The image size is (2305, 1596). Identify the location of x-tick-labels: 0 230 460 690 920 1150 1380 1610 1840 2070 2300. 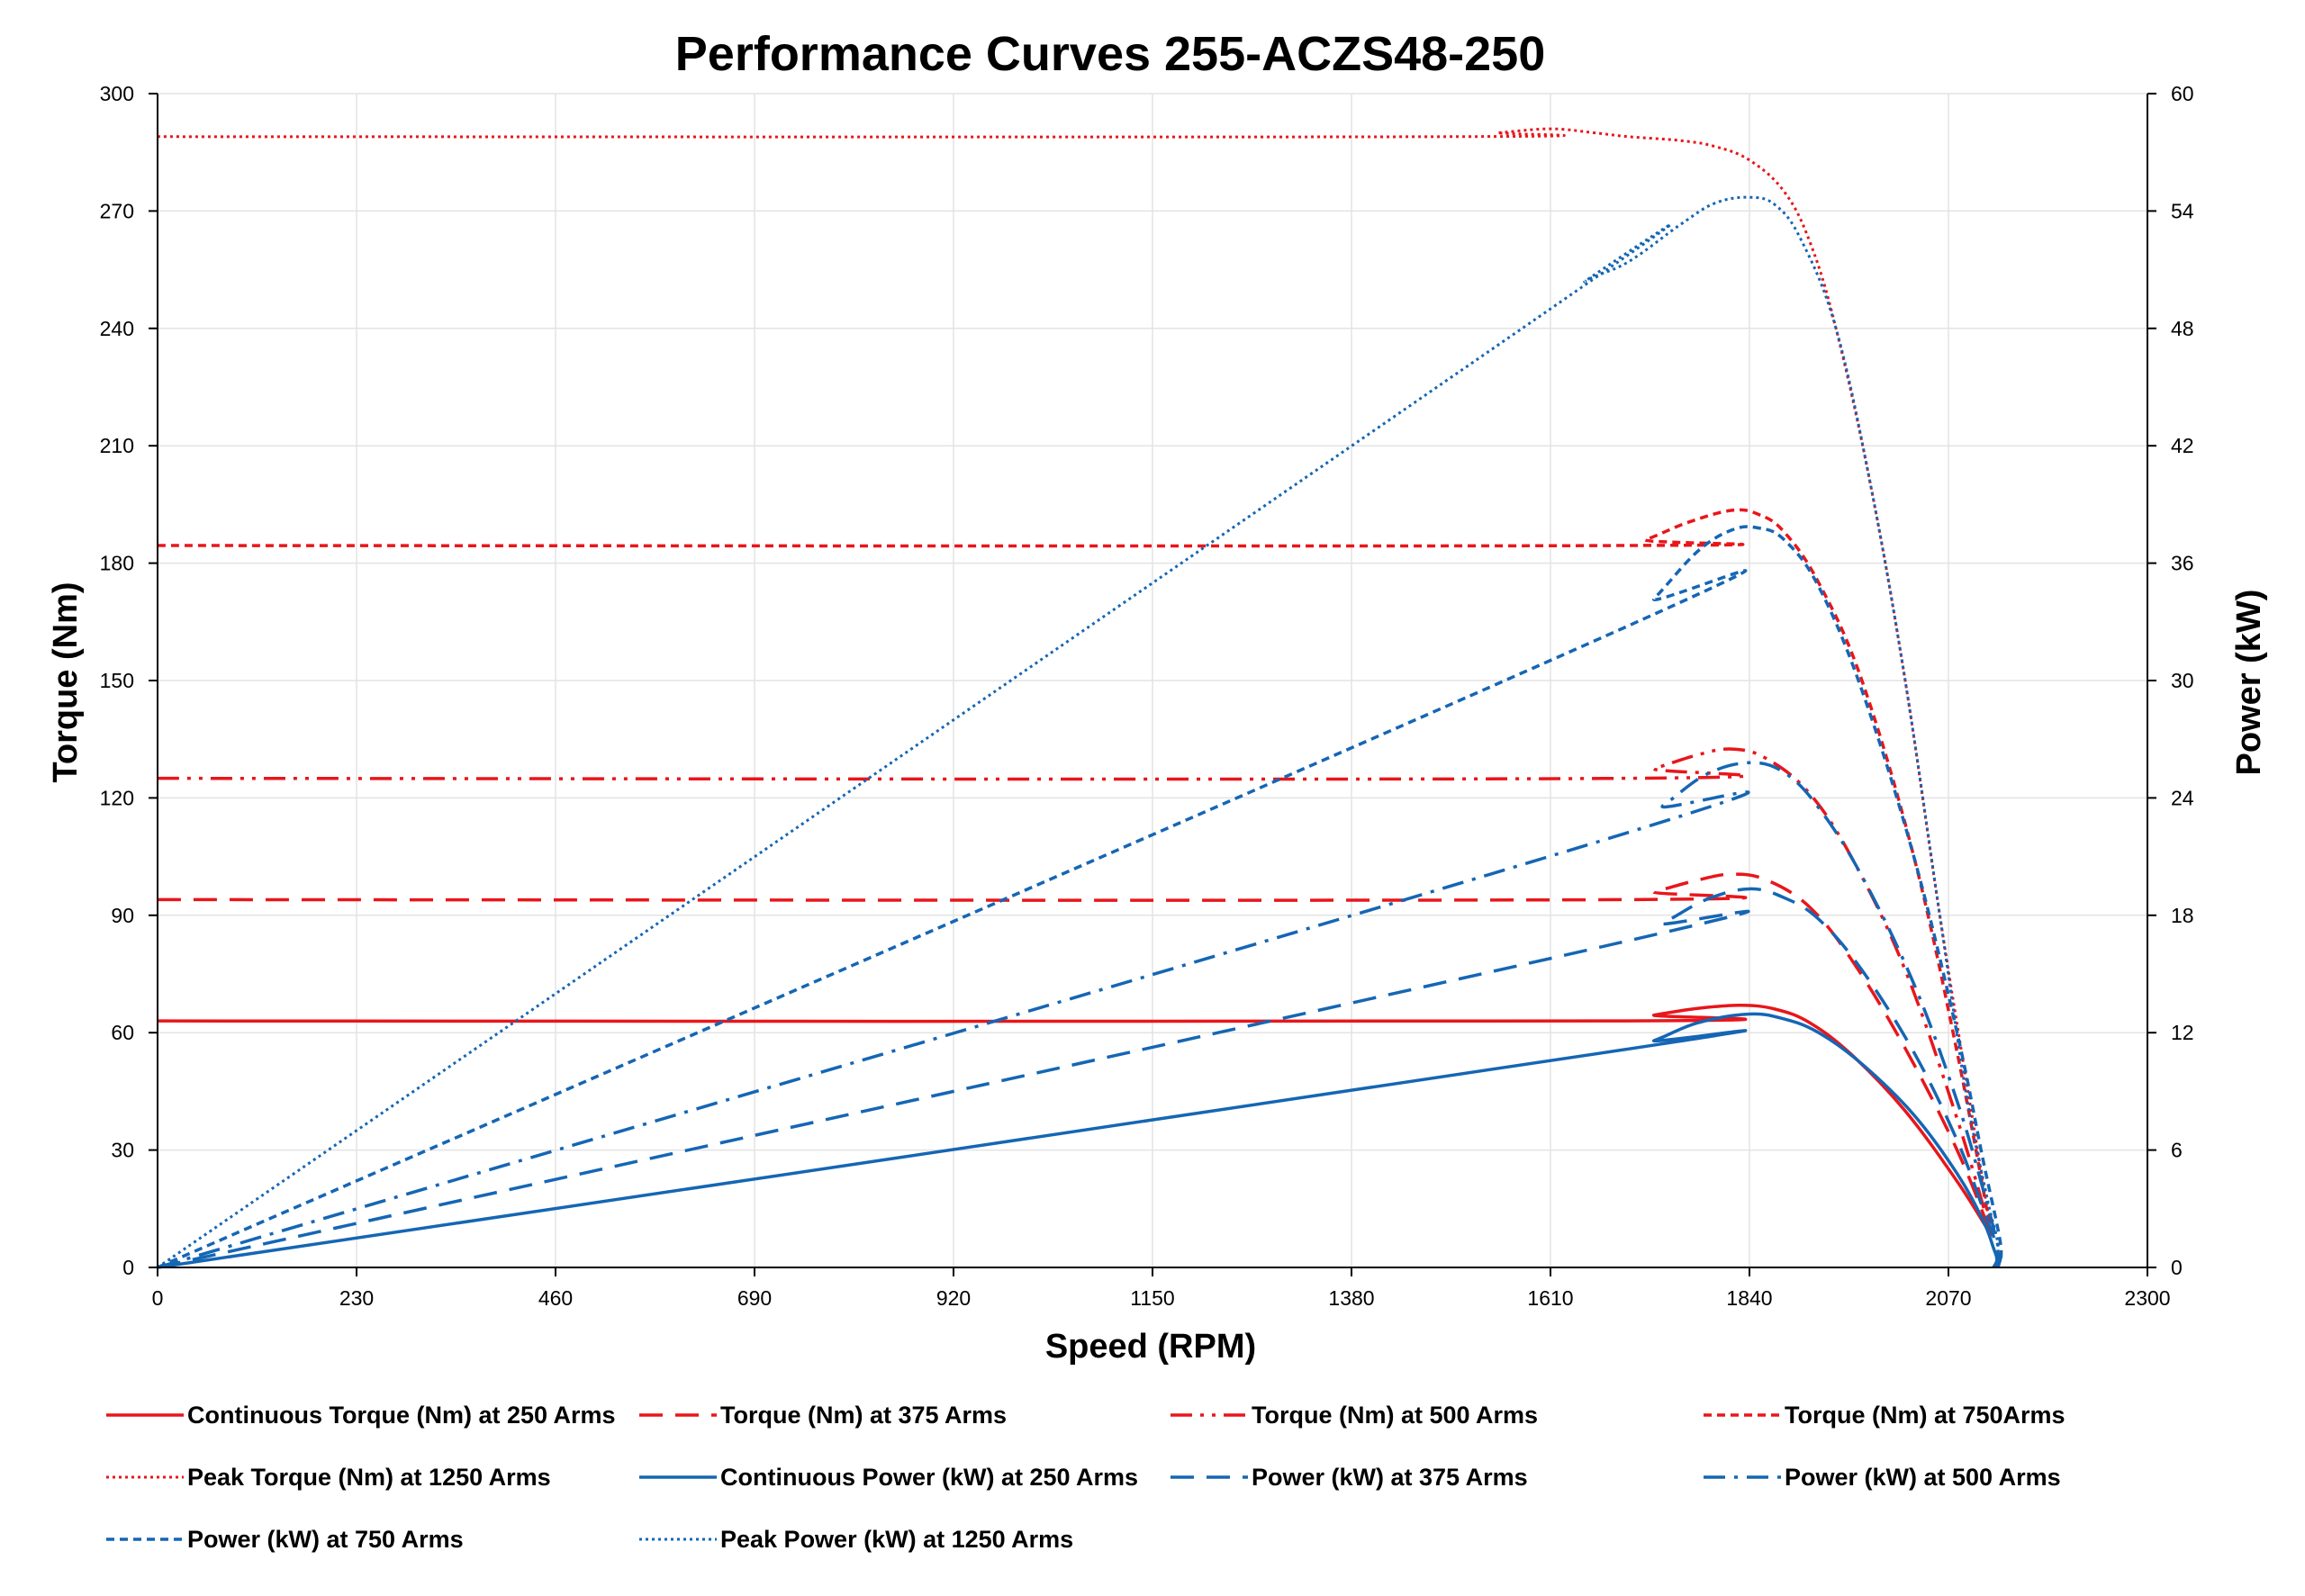
(1161, 1298).